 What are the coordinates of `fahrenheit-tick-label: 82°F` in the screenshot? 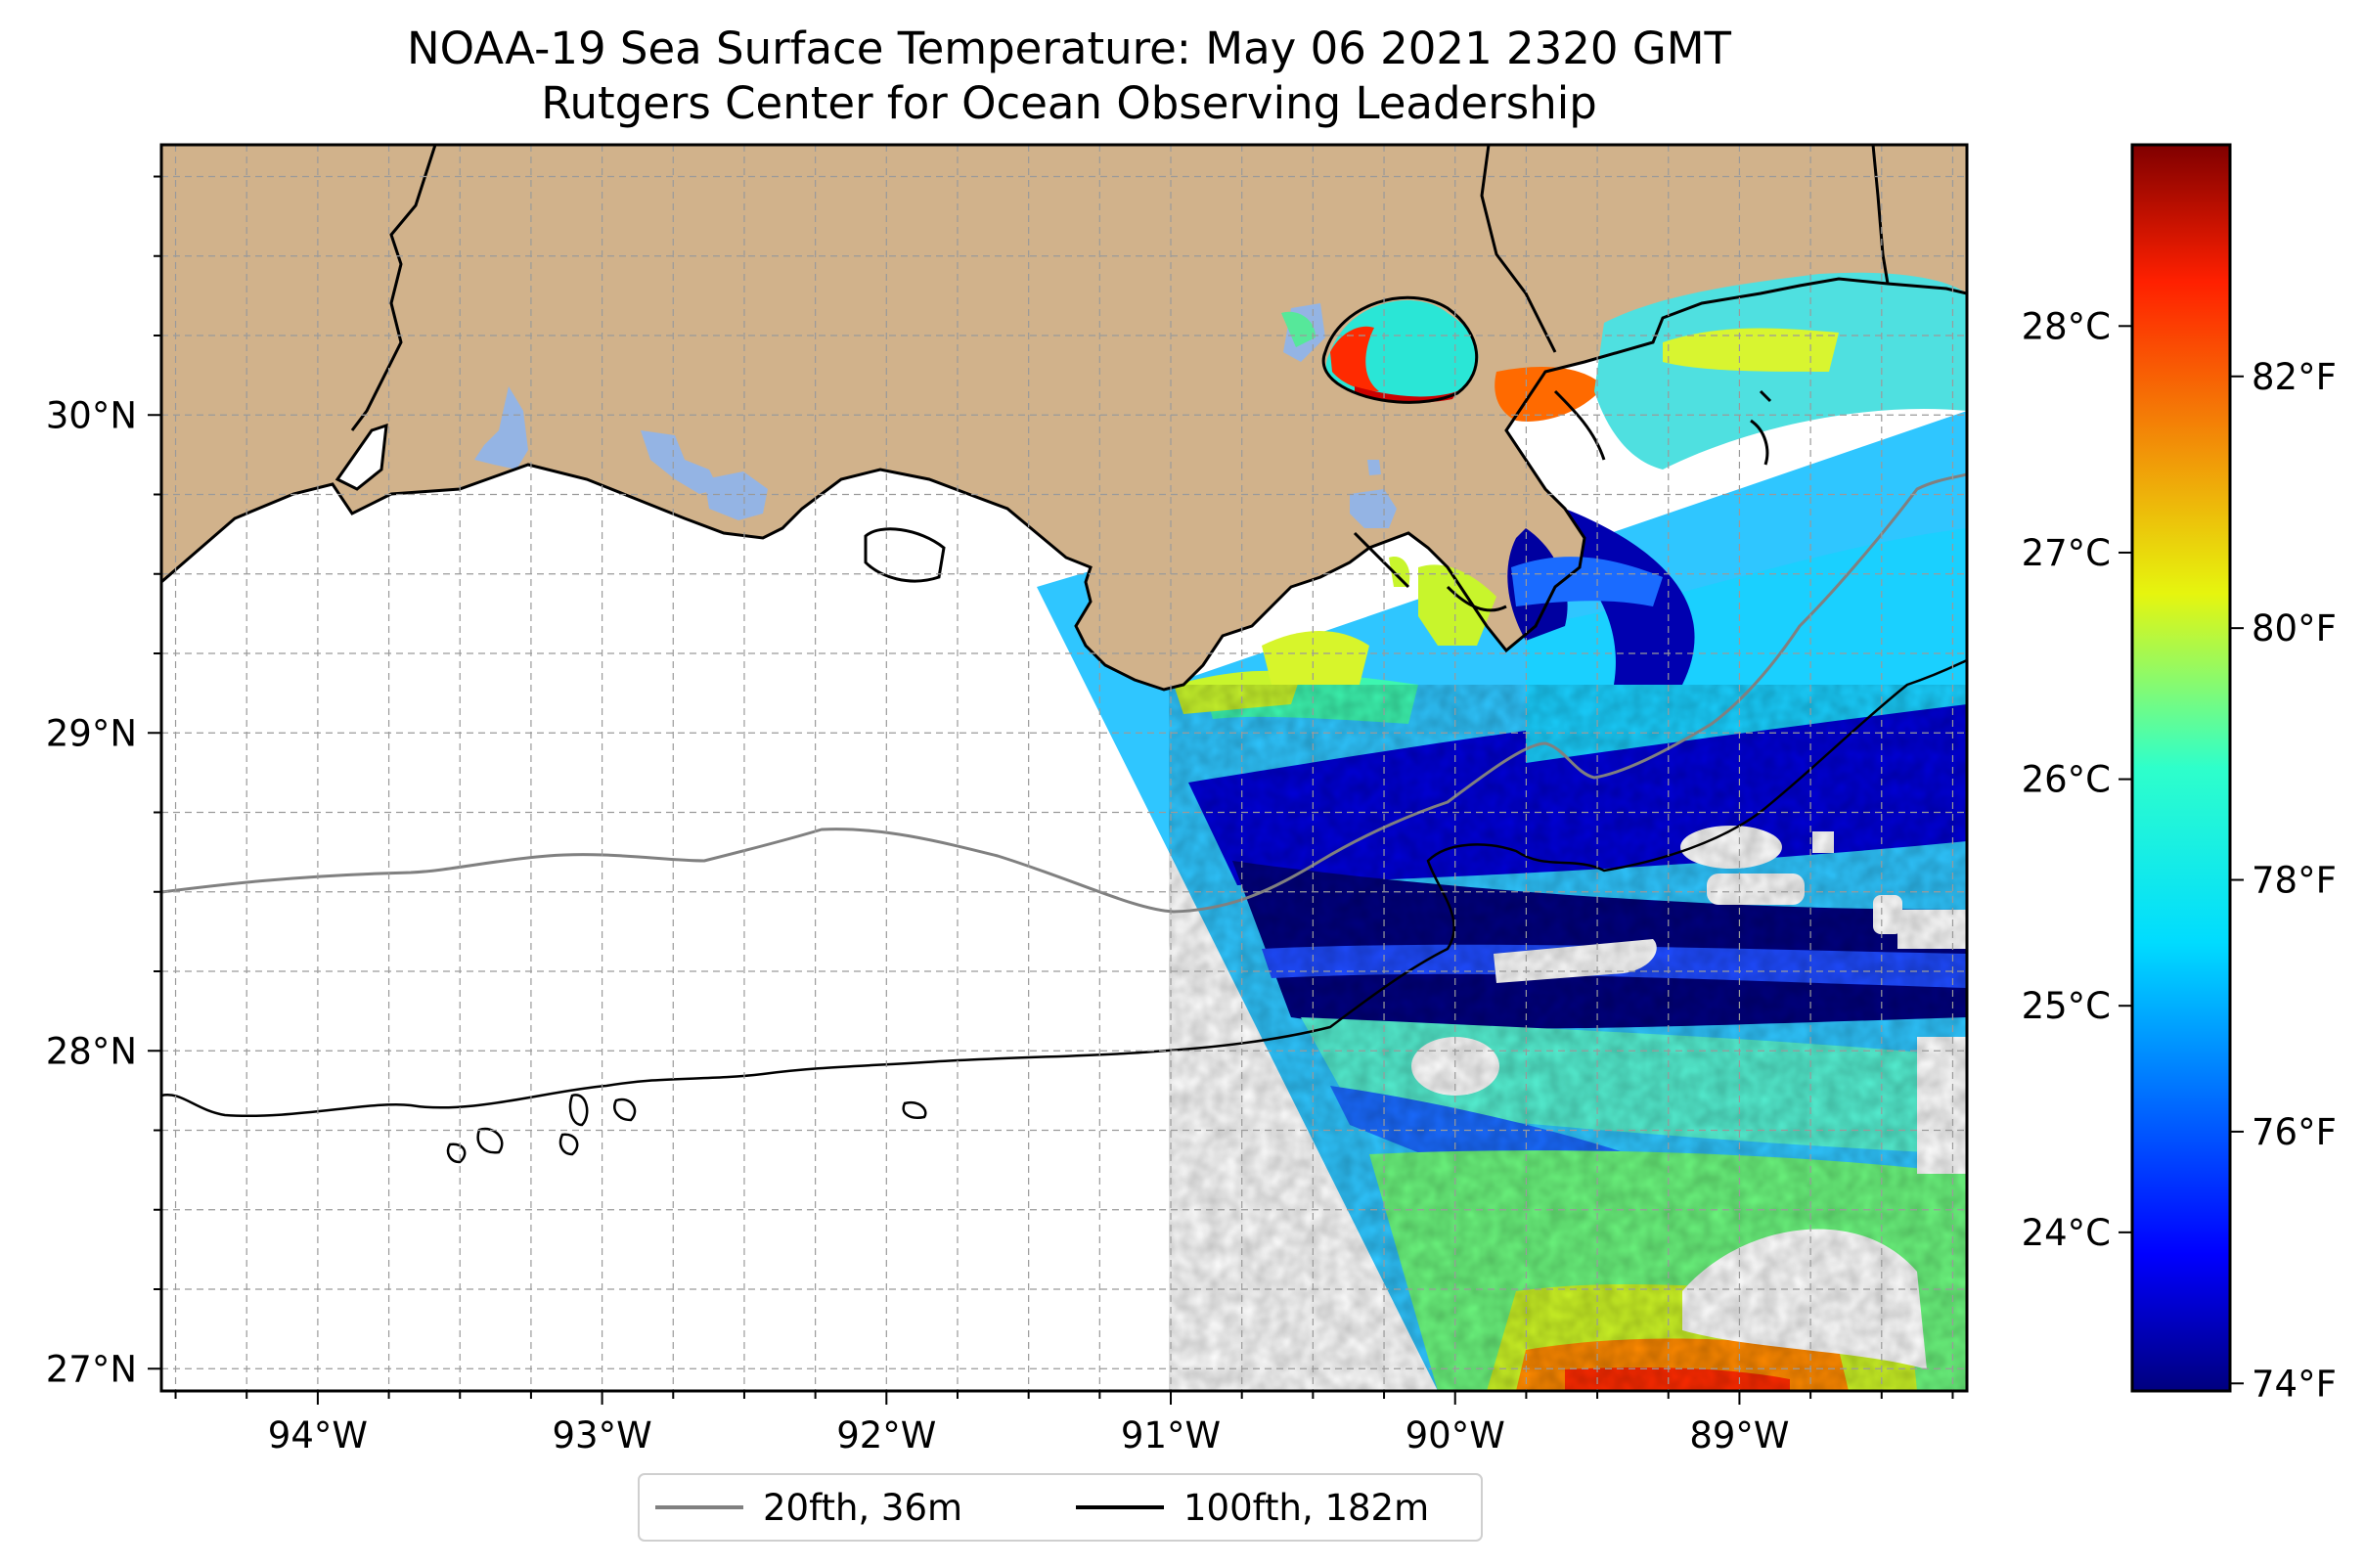 It's located at (2294, 377).